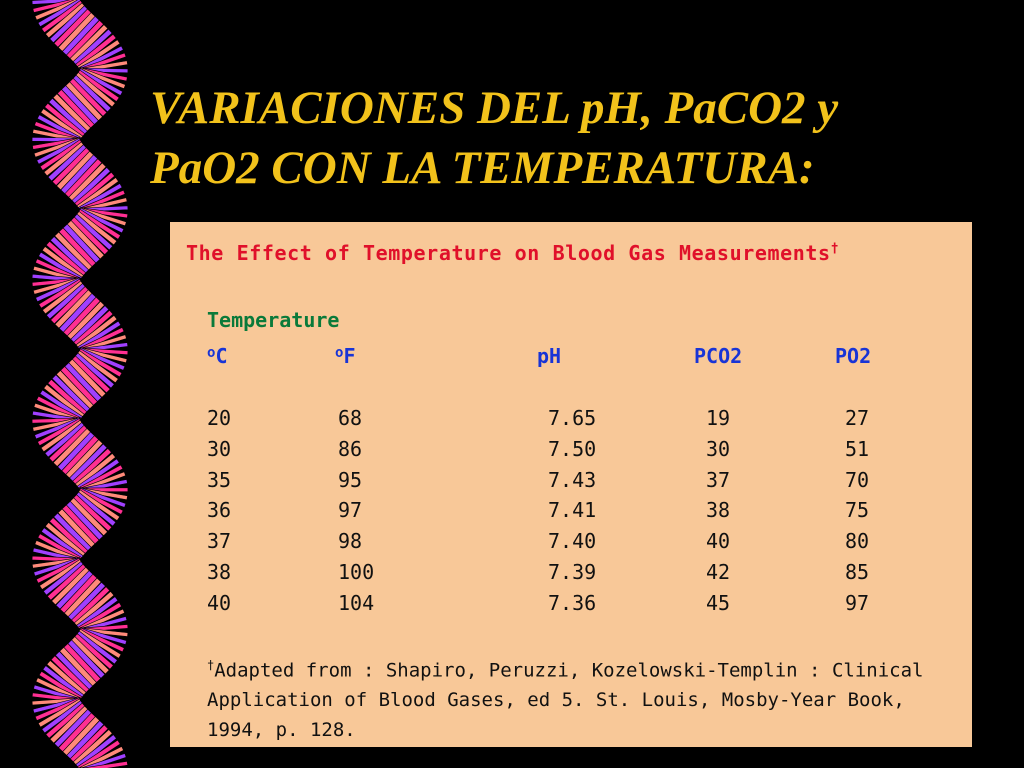 This screenshot has width=1024, height=768. Describe the element at coordinates (572, 541) in the screenshot. I see `cell-ph: 7.40` at that location.